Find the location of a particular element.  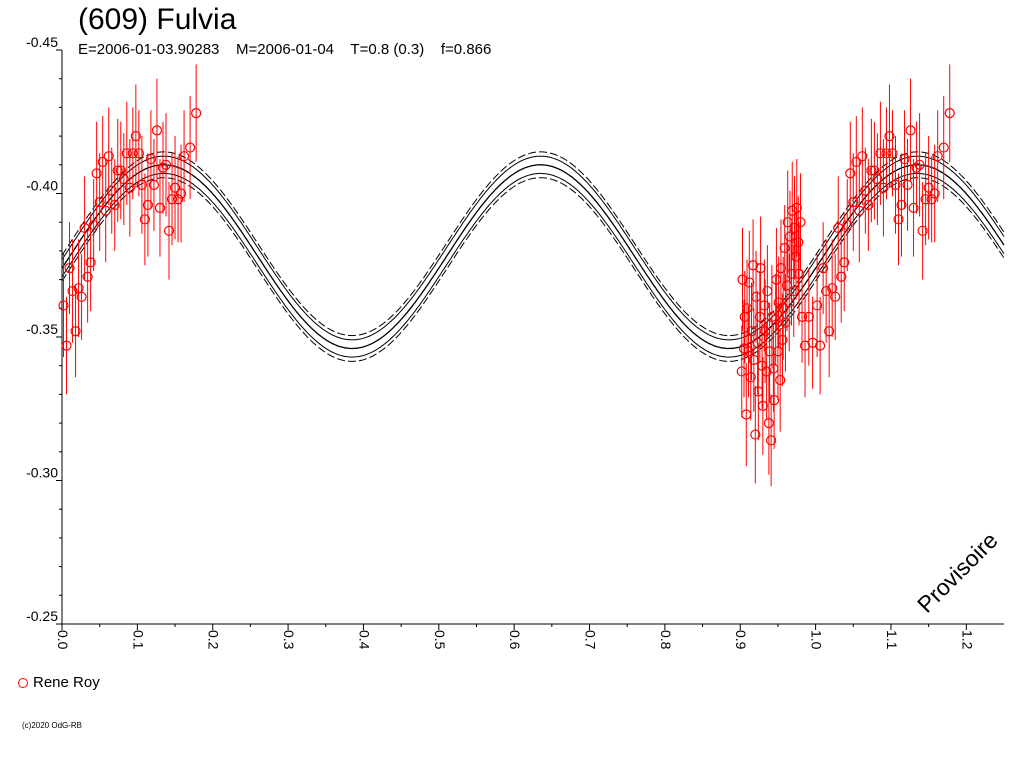

legend: Rene Roy is located at coordinates (59, 683).